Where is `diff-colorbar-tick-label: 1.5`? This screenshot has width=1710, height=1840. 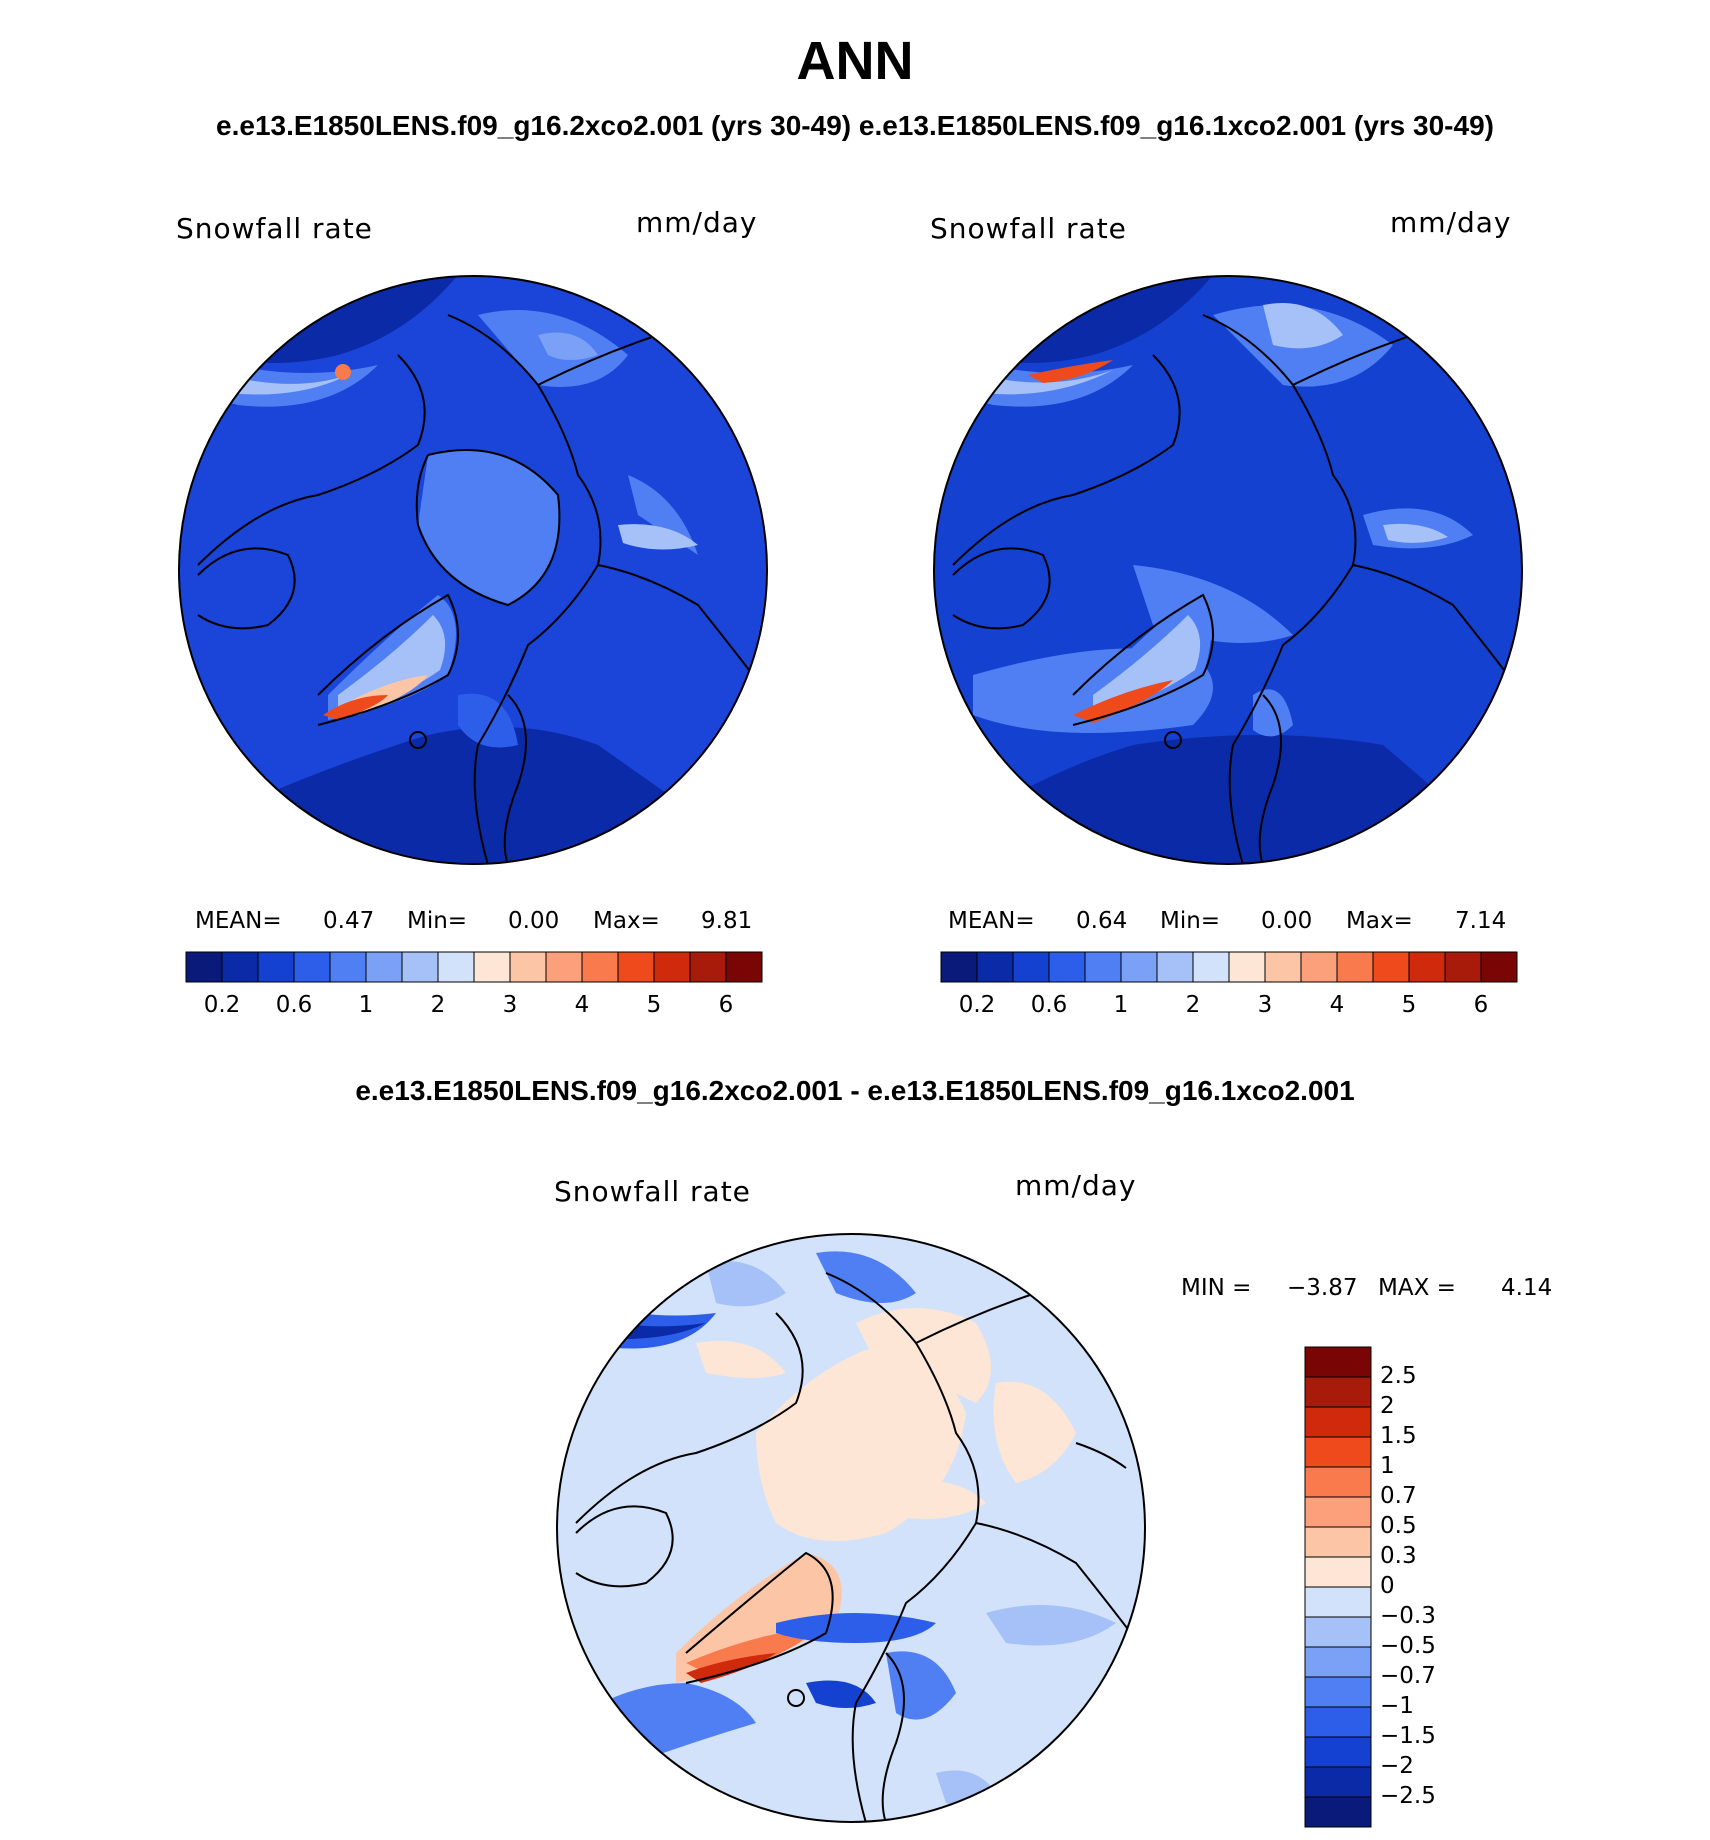
diff-colorbar-tick-label: 1.5 is located at coordinates (1398, 1436).